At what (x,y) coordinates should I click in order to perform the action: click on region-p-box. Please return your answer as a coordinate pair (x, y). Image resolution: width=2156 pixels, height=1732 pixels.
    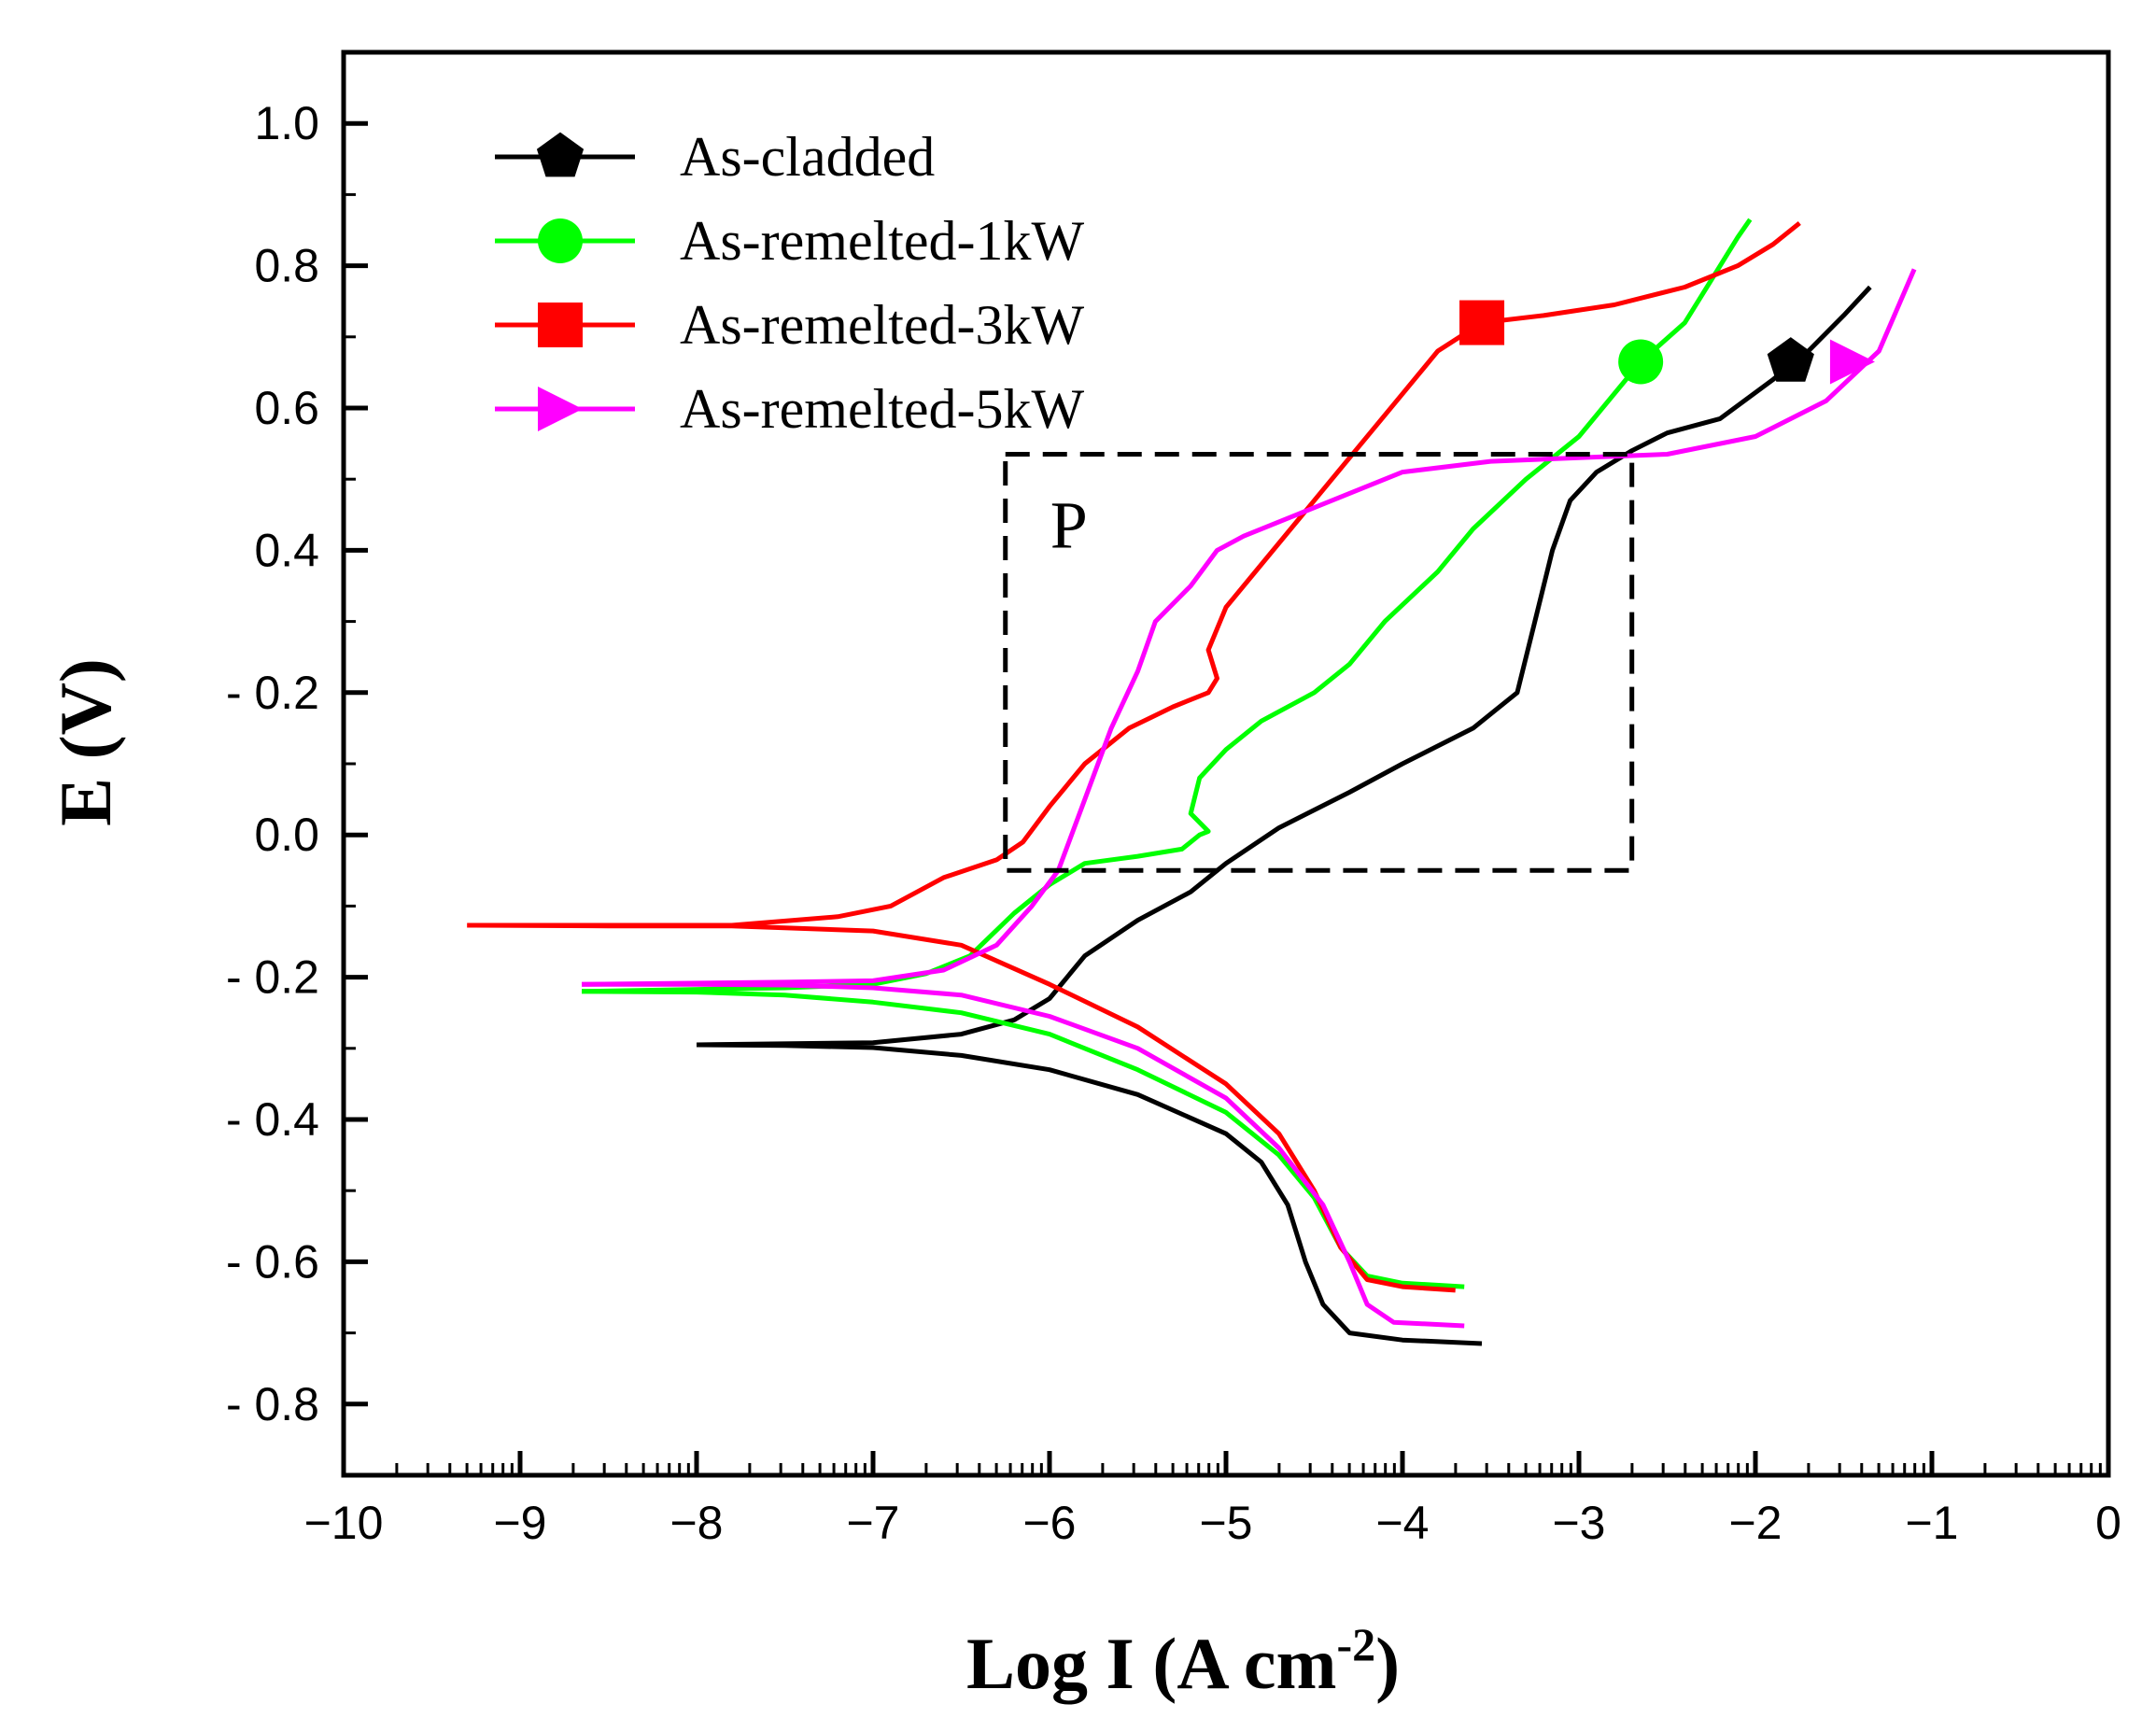
    Looking at the image, I should click on (1319, 662).